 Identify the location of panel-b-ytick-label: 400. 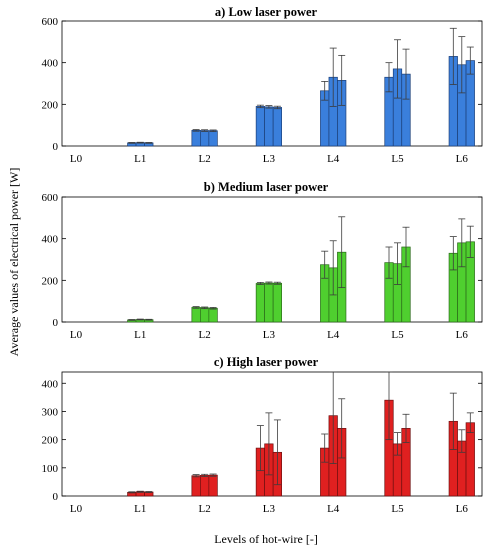
(50, 240).